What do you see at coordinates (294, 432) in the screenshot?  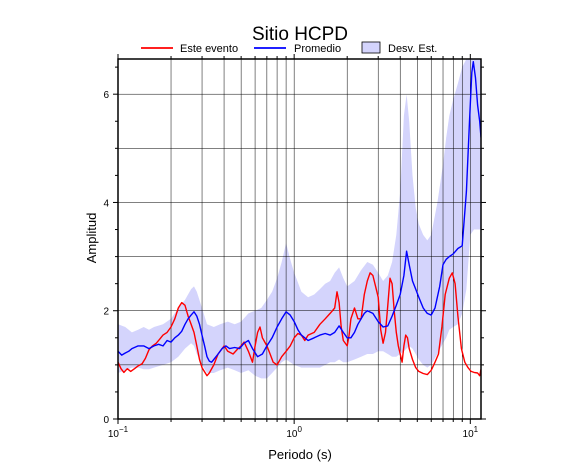 I see `x-tick-label: 10⁰` at bounding box center [294, 432].